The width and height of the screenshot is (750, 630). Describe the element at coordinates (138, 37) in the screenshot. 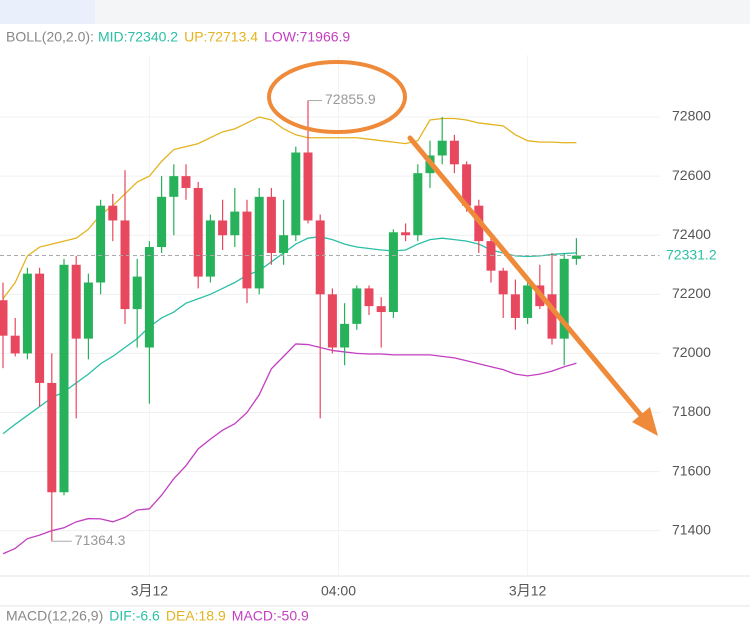

I see `legend-entry: MID:72340.2` at that location.